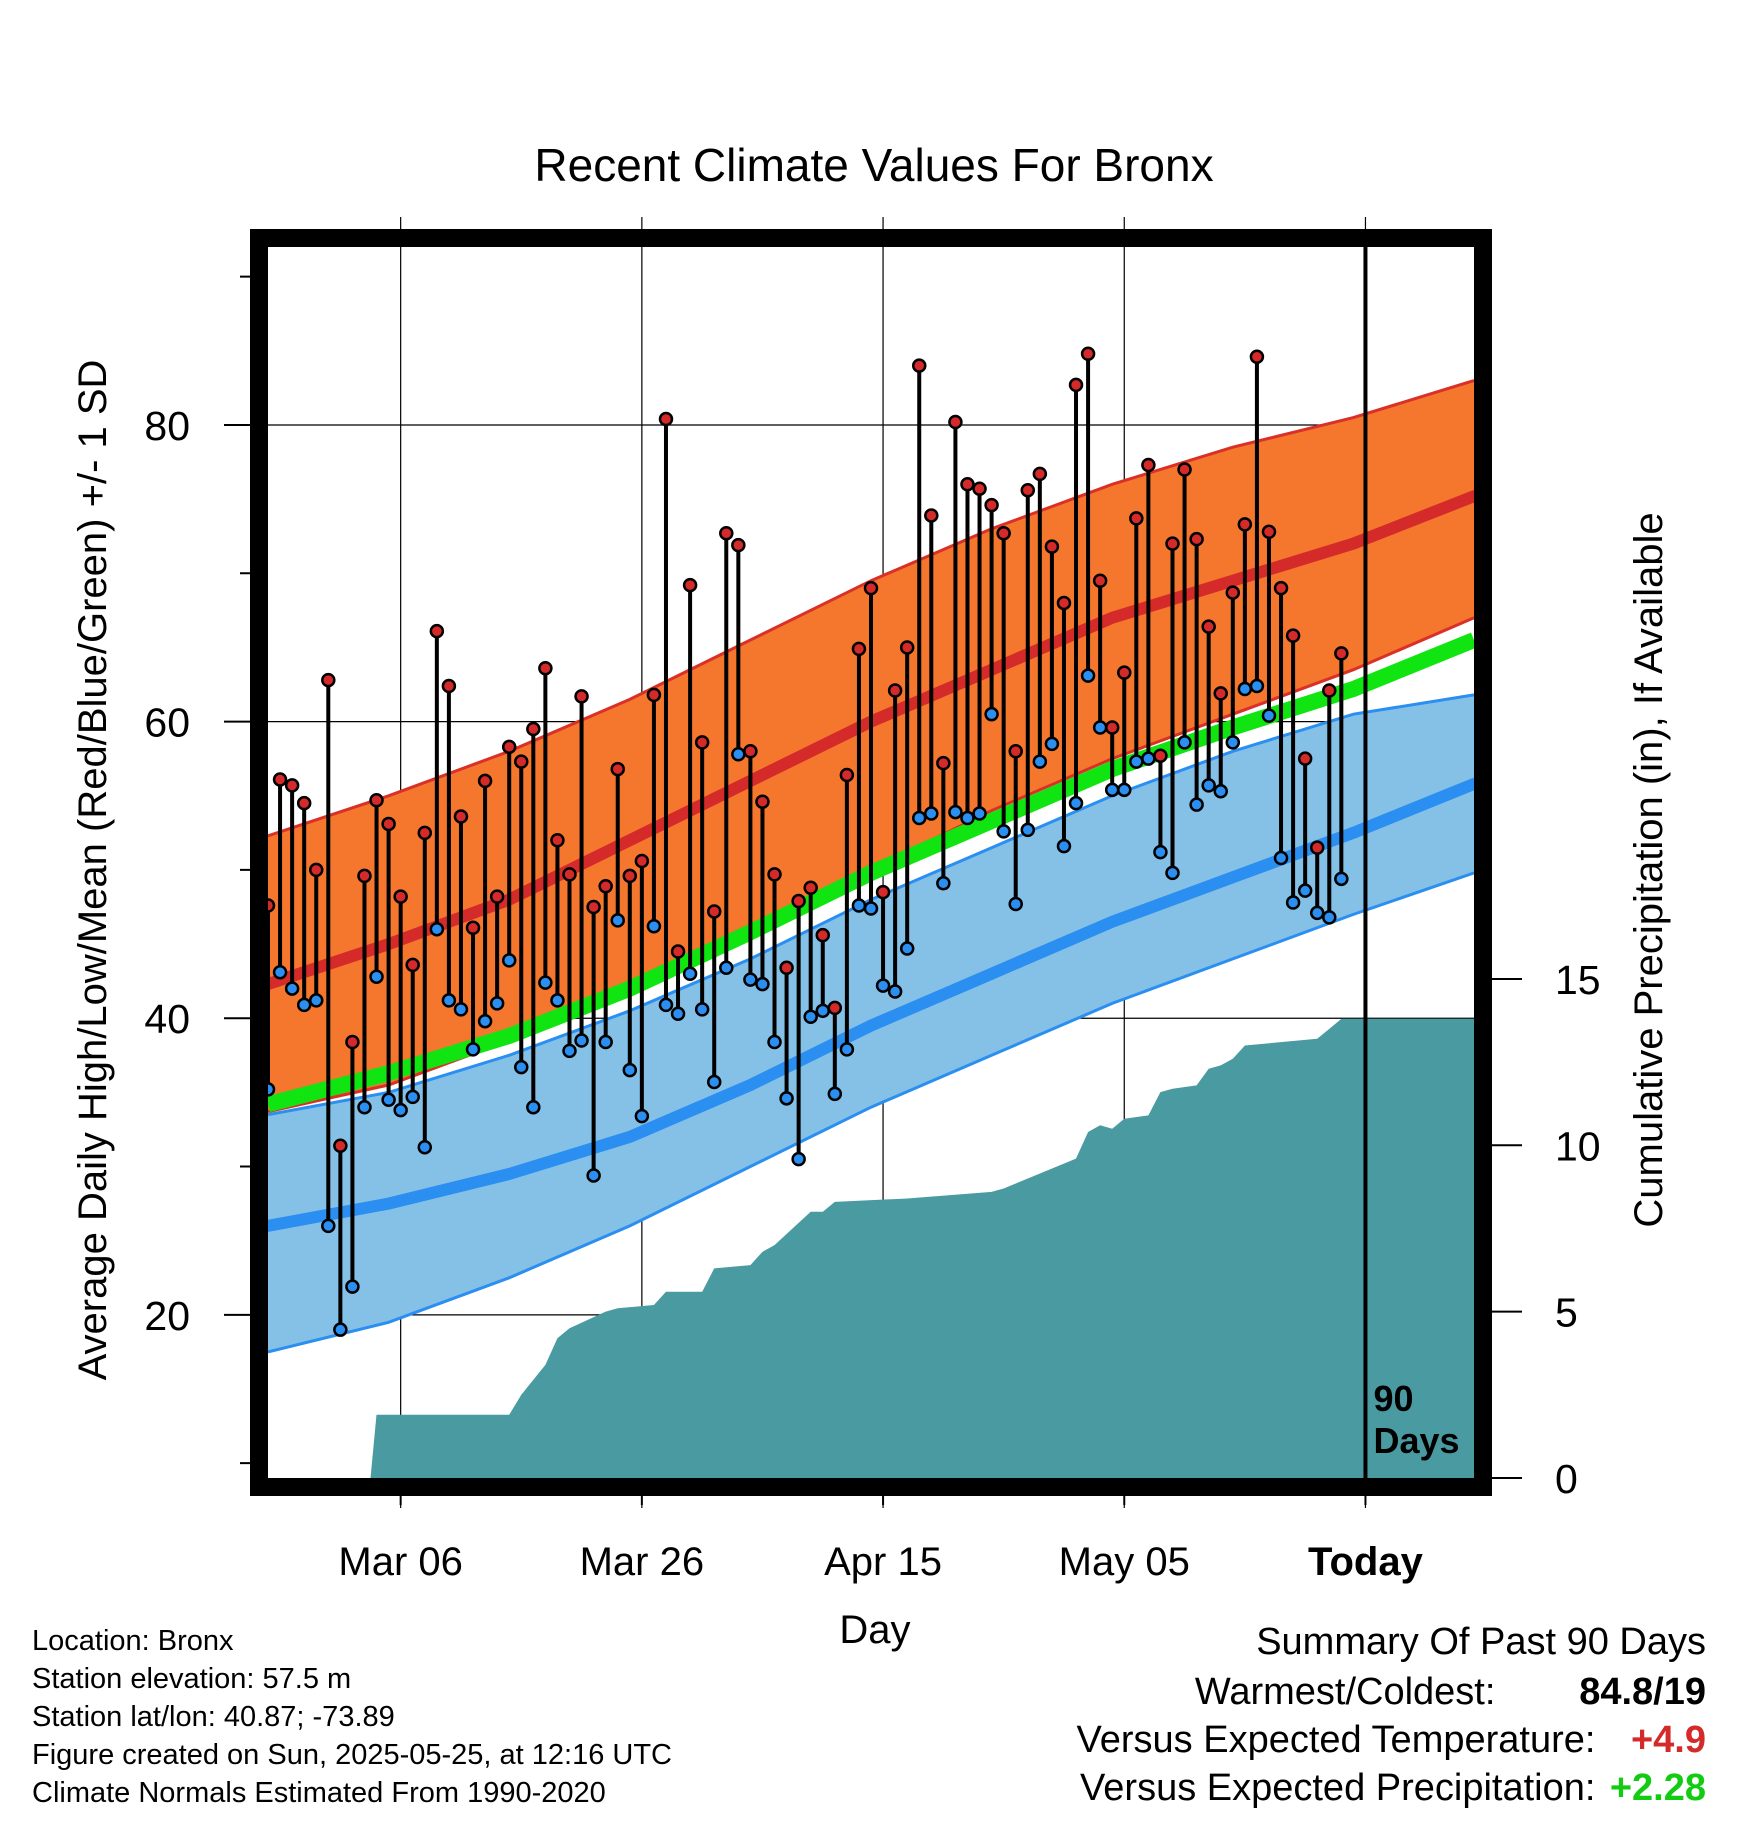 This screenshot has width=1748, height=1828. Describe the element at coordinates (1345, 1692) in the screenshot. I see `summary-warmest-label: Warmest/Coldest:` at that location.